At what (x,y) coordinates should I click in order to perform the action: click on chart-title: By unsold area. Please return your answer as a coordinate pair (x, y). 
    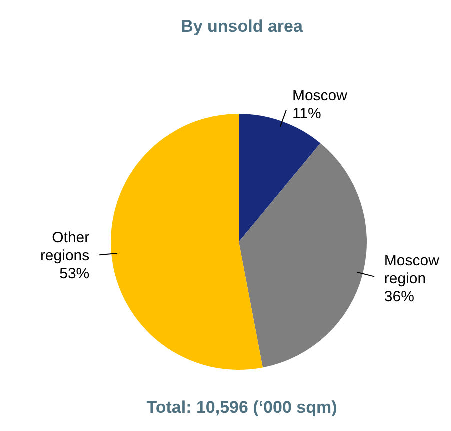
    Looking at the image, I should click on (242, 26).